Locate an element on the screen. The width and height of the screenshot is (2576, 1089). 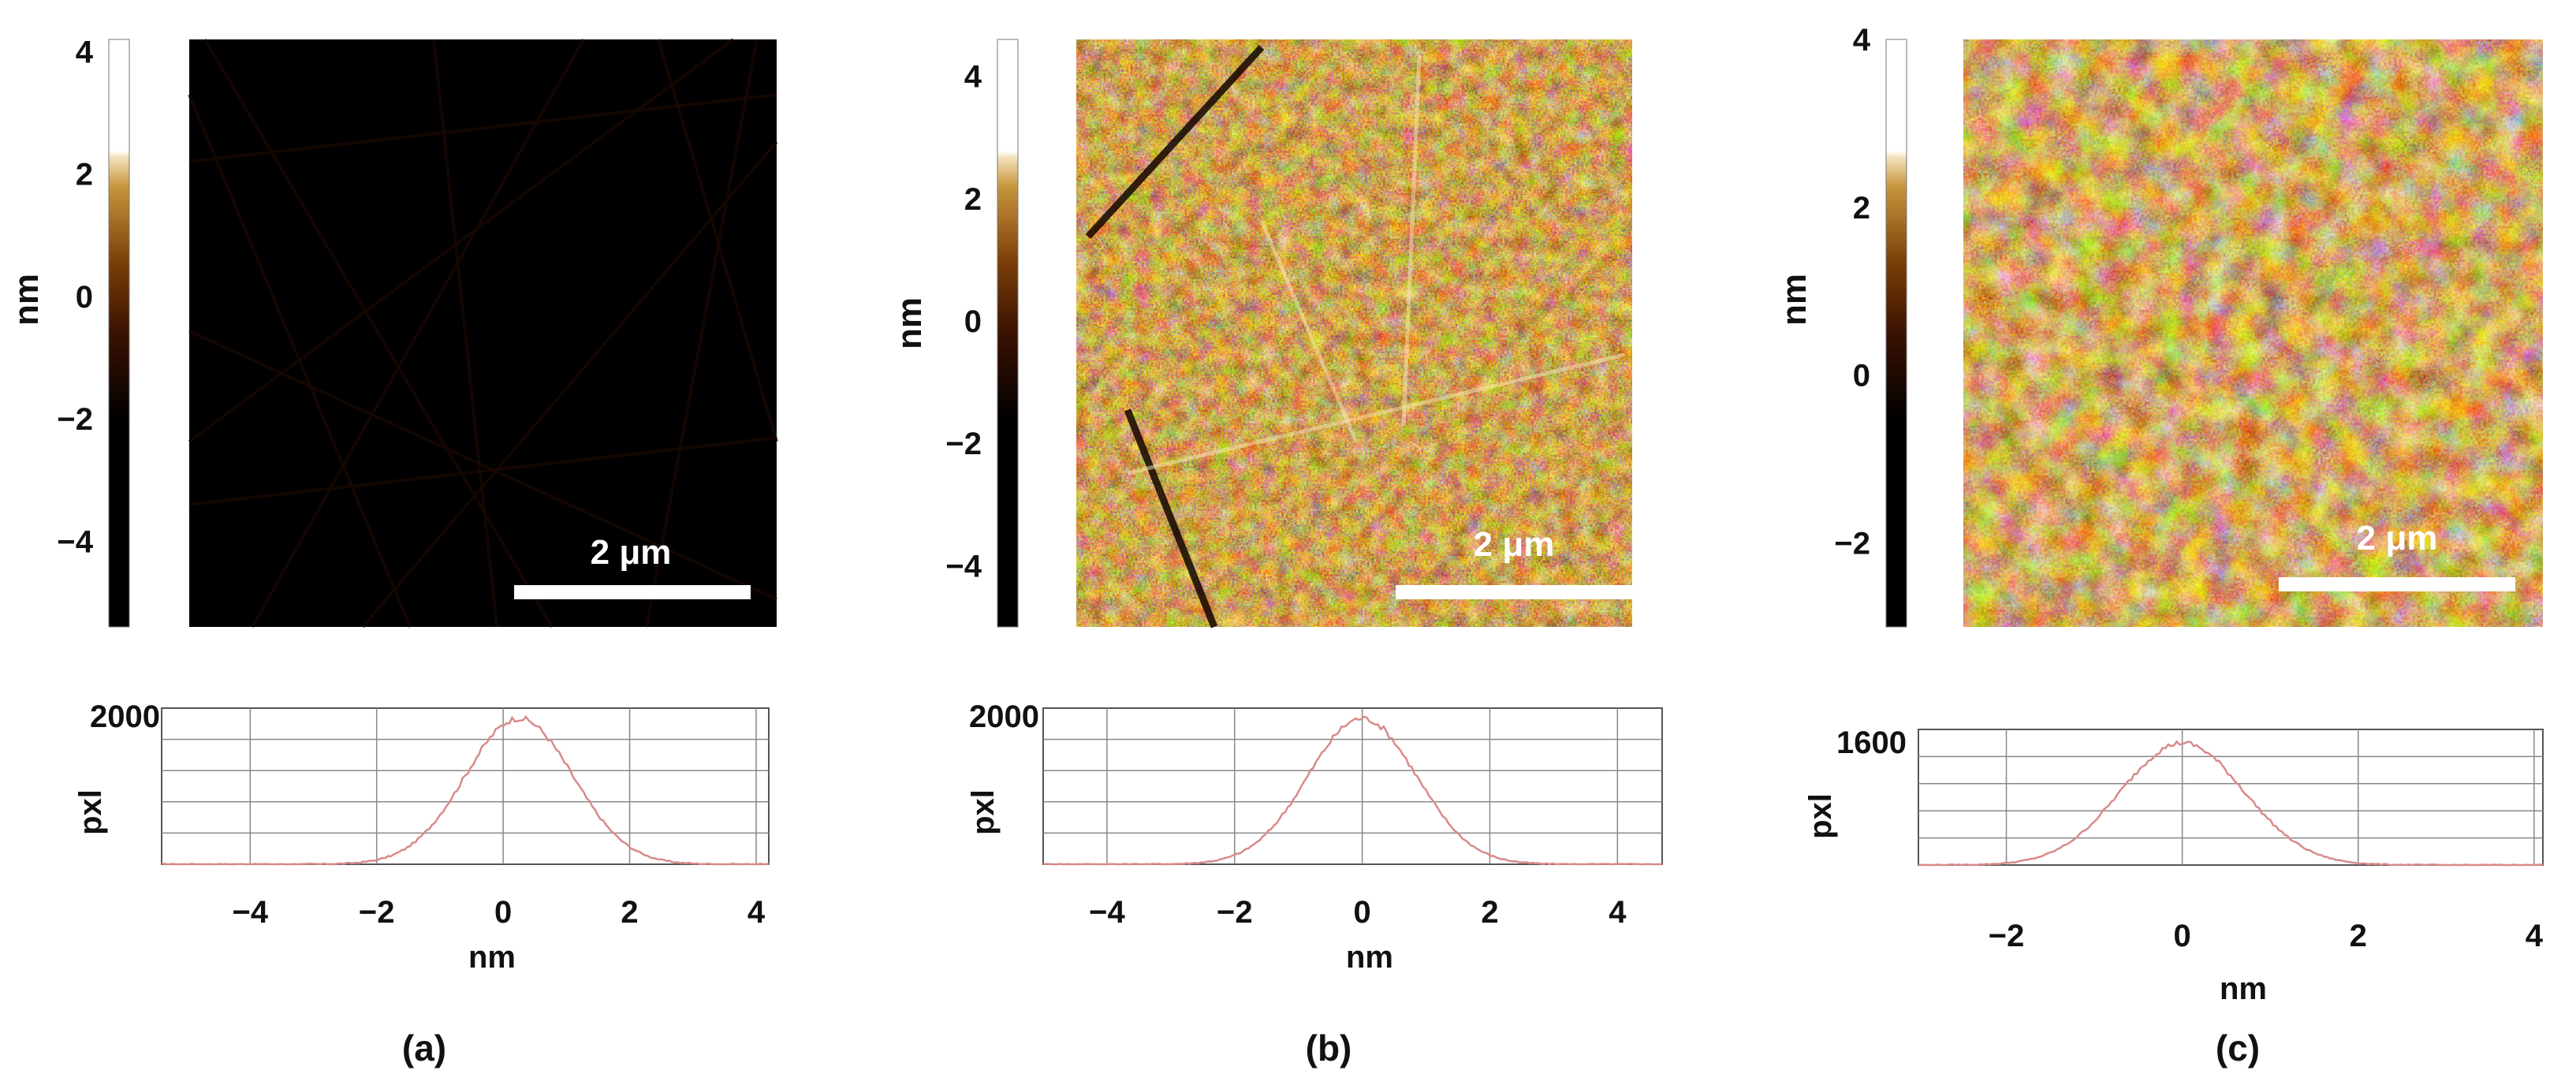
panel-label: (b) is located at coordinates (1329, 1047).